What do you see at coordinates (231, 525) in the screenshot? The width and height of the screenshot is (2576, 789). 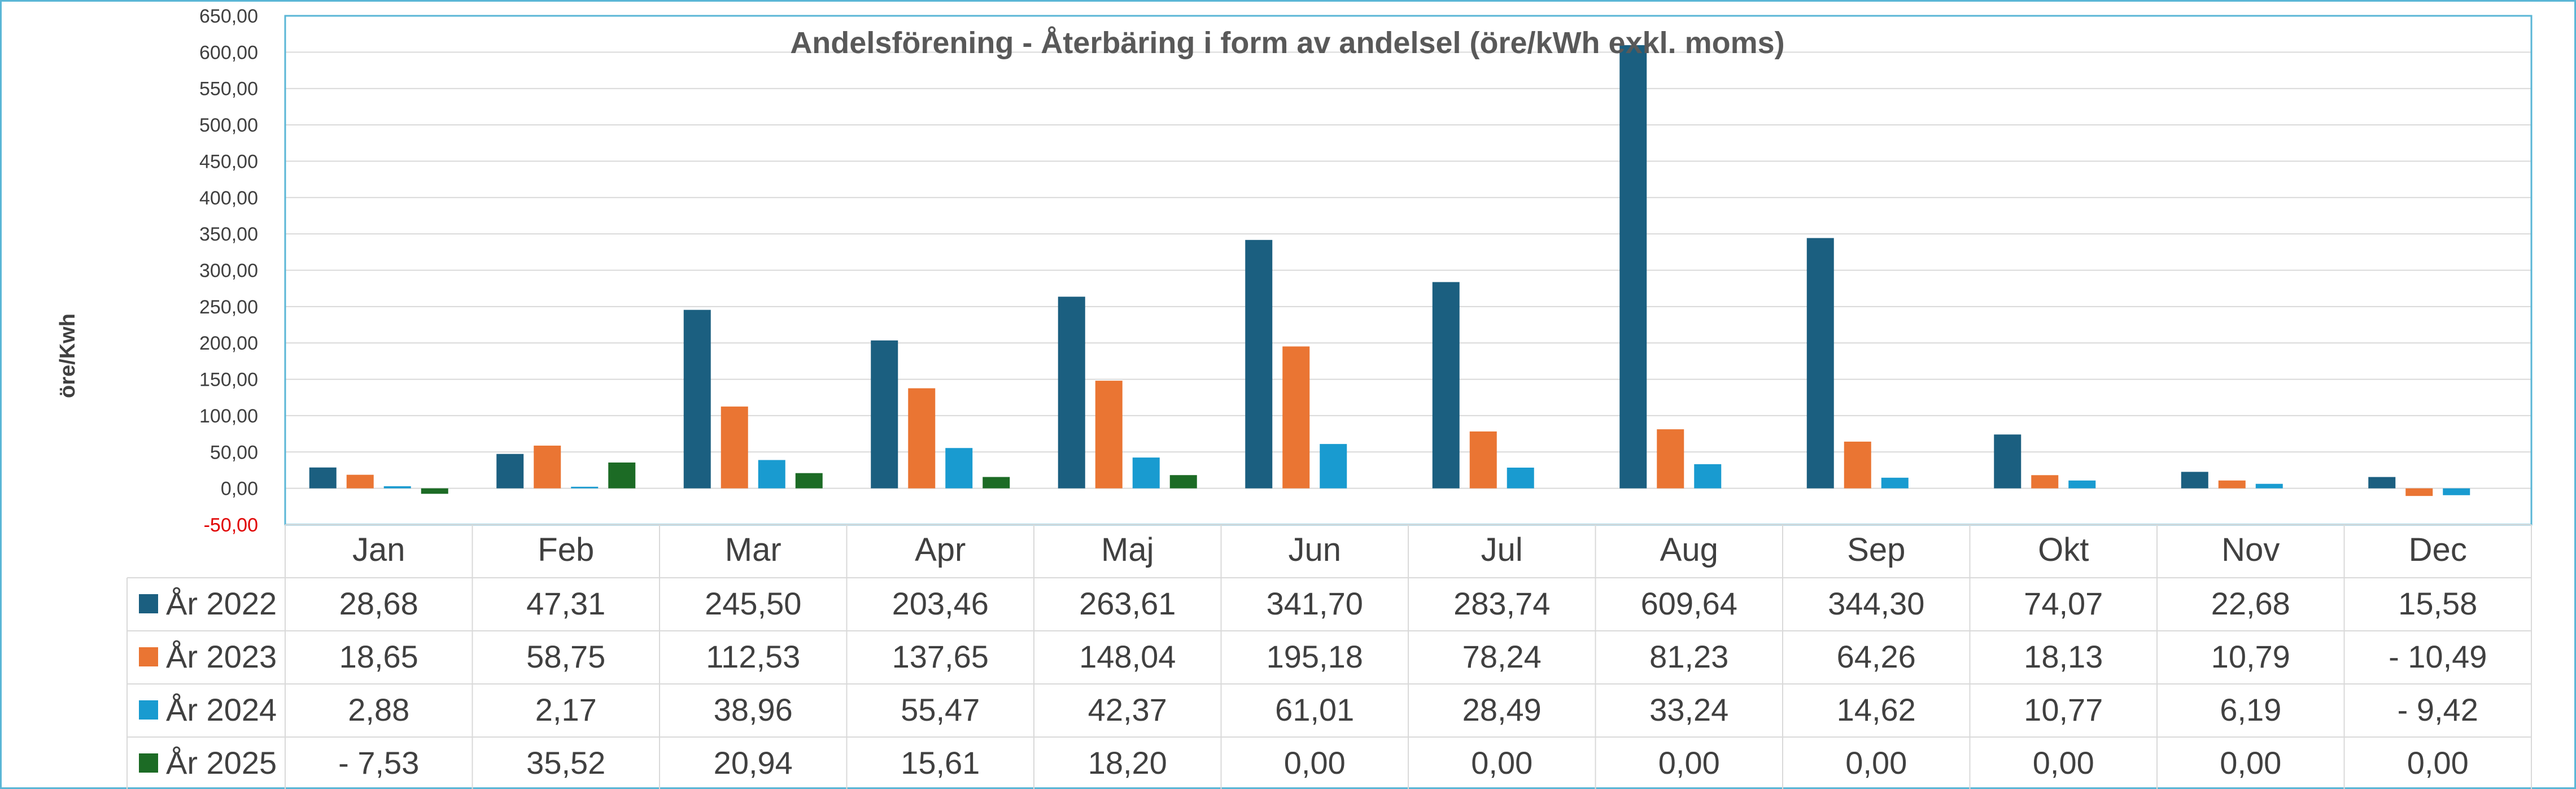 I see `y-tick-label: -50,00` at bounding box center [231, 525].